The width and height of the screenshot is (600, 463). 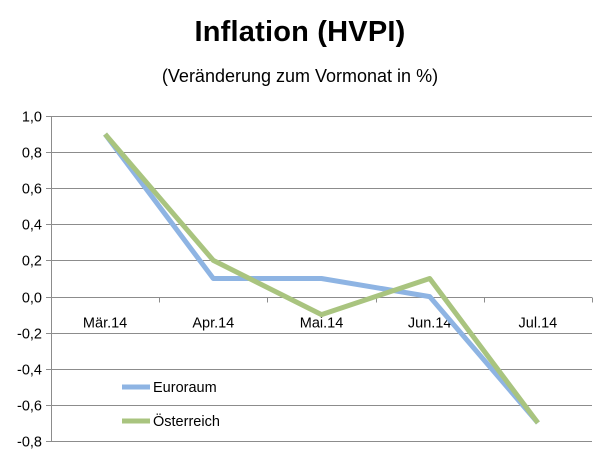 I want to click on y-tick-label: 0,8, so click(x=32, y=154).